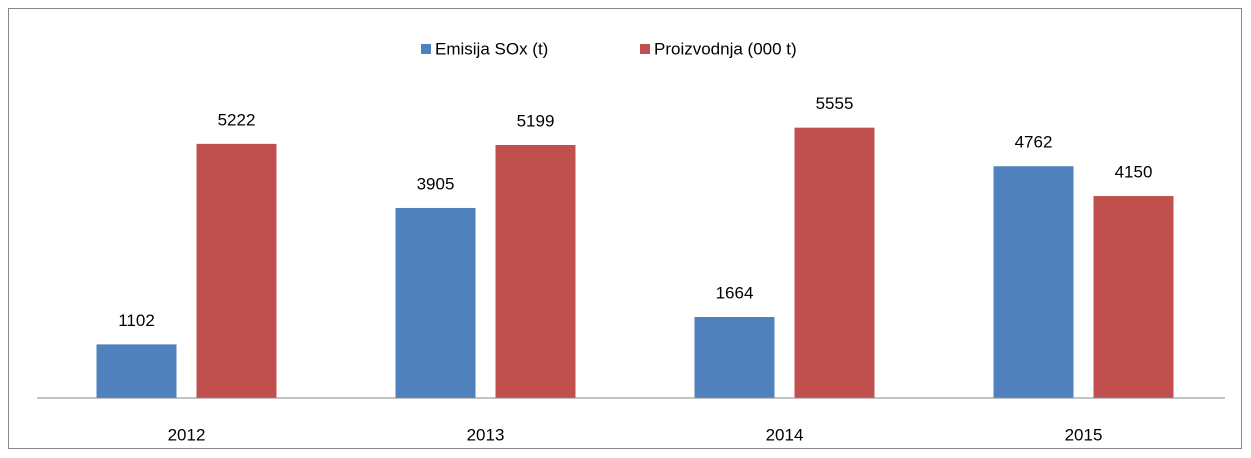 The image size is (1251, 458). What do you see at coordinates (486, 434) in the screenshot?
I see `x-tick-label: 2013` at bounding box center [486, 434].